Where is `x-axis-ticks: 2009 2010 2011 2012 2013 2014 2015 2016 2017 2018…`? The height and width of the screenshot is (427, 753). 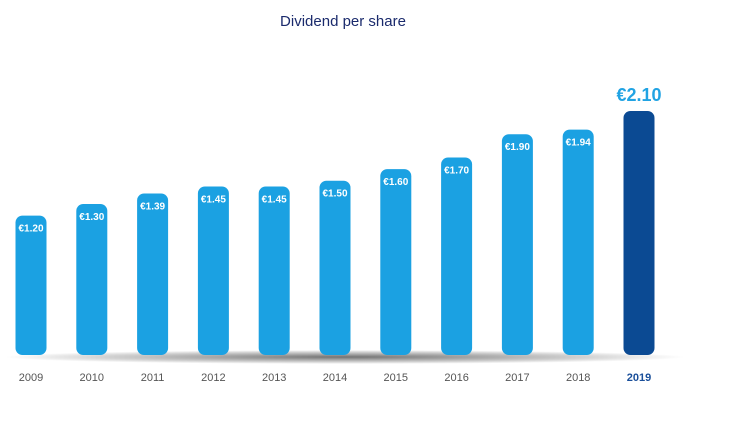 x-axis-ticks: 2009 2010 2011 2012 2013 2014 2015 2016 2017 2018… is located at coordinates (335, 378).